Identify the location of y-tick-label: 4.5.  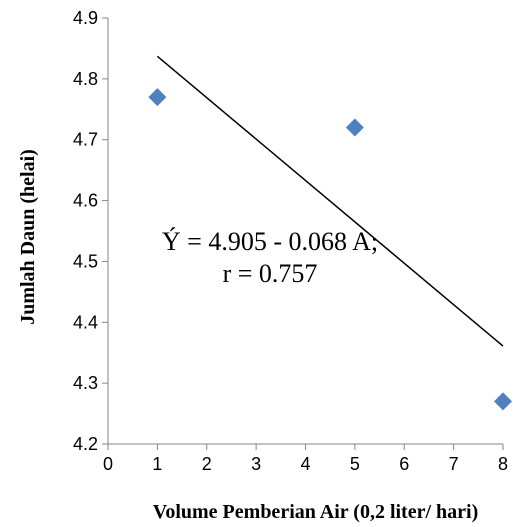
(85, 261).